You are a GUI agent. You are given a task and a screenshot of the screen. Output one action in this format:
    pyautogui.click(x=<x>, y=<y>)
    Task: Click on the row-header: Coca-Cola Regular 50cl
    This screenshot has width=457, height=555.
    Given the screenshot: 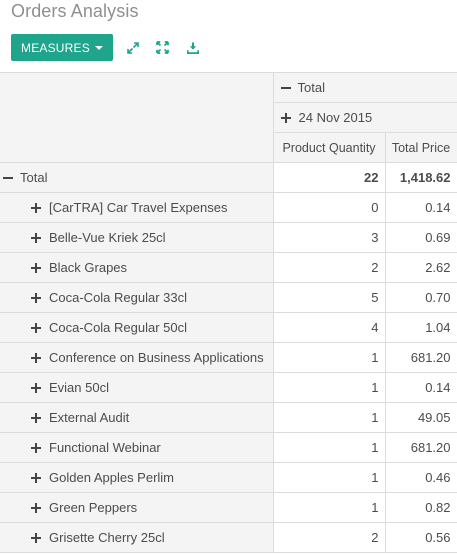 What is the action you would take?
    pyautogui.click(x=137, y=327)
    